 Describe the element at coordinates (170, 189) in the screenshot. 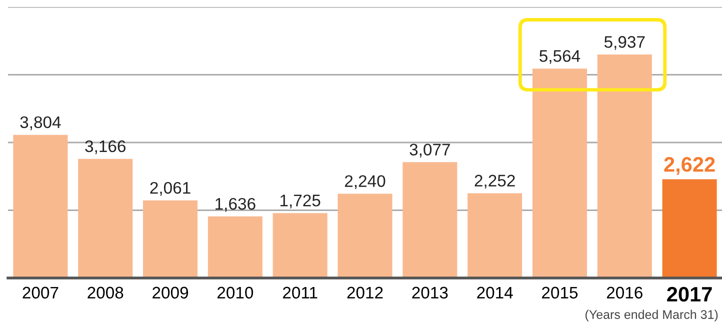

I see `data-label: 2,061` at that location.